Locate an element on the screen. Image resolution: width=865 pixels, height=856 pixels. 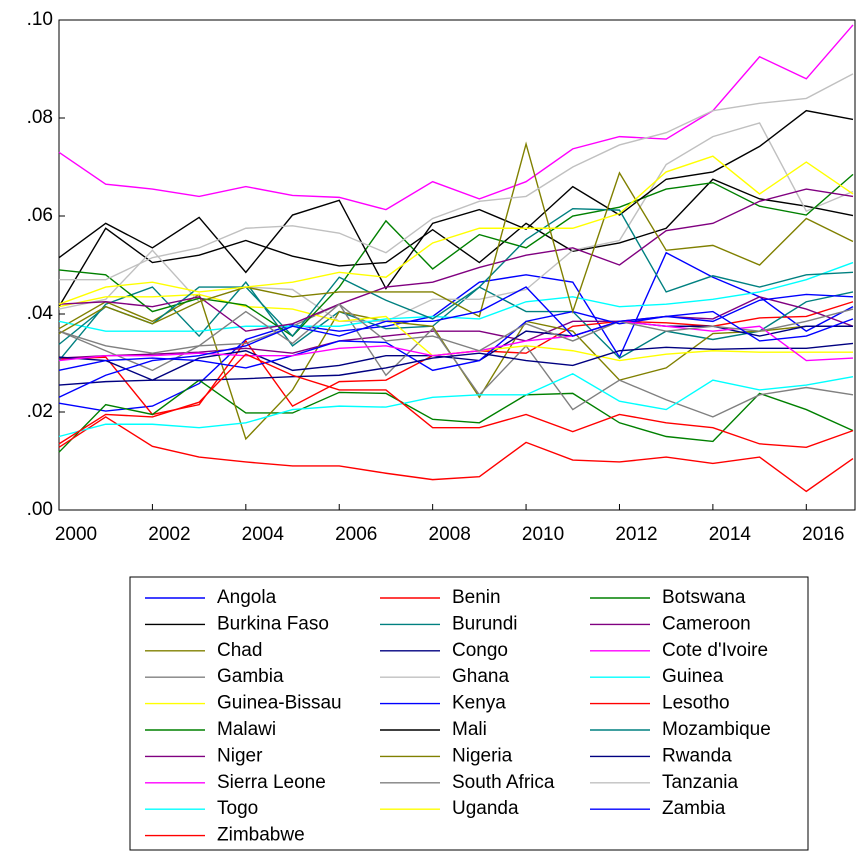
legend-label: Mozambique is located at coordinates (716, 729).